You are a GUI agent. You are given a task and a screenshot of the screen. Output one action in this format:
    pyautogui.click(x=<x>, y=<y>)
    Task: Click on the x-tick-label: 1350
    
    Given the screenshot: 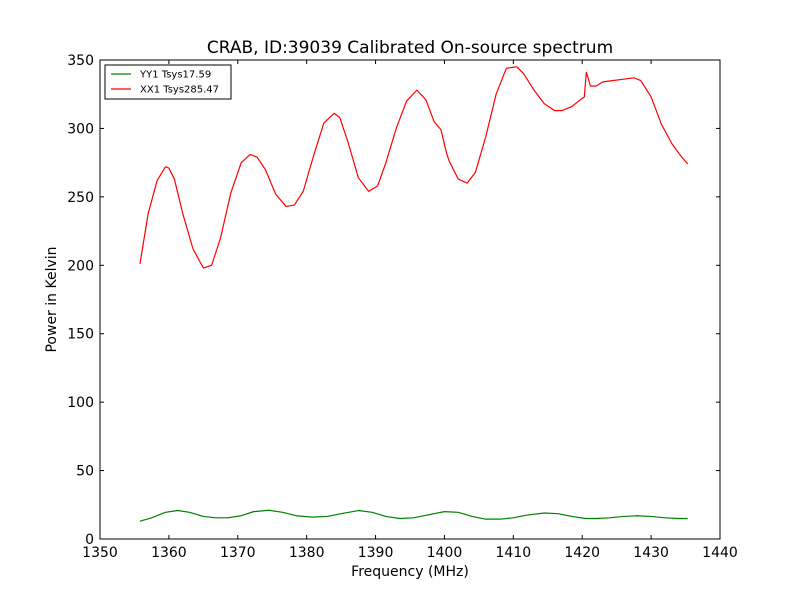 What is the action you would take?
    pyautogui.click(x=100, y=553)
    